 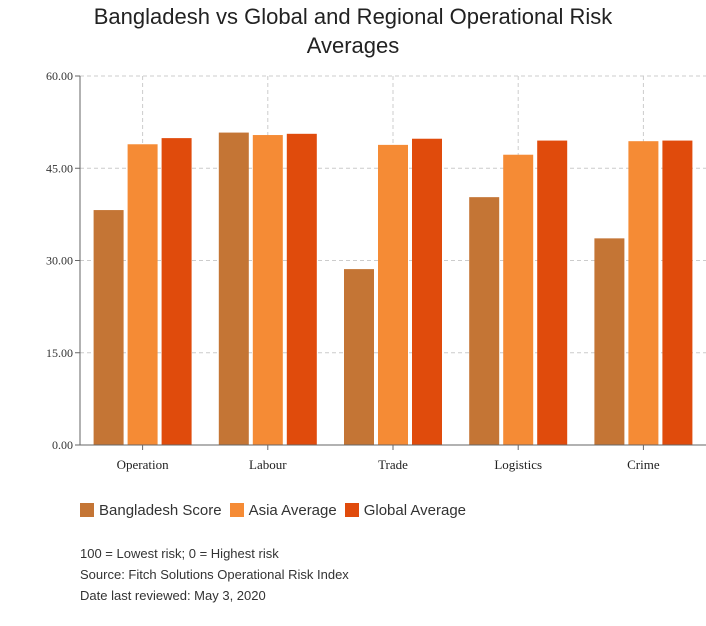 What do you see at coordinates (143, 464) in the screenshot?
I see `x-tick-label: Operation` at bounding box center [143, 464].